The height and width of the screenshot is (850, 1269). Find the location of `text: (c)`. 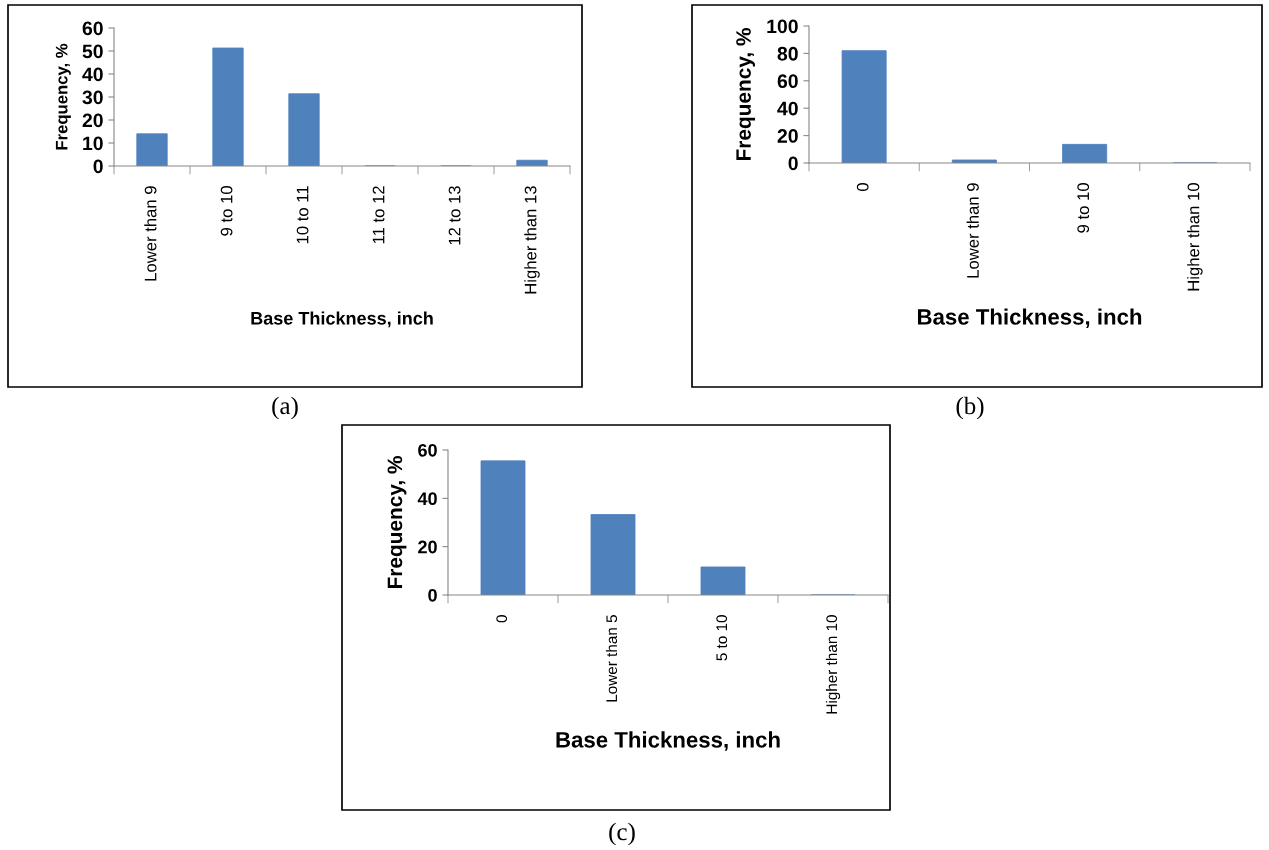

text: (c) is located at coordinates (622, 834).